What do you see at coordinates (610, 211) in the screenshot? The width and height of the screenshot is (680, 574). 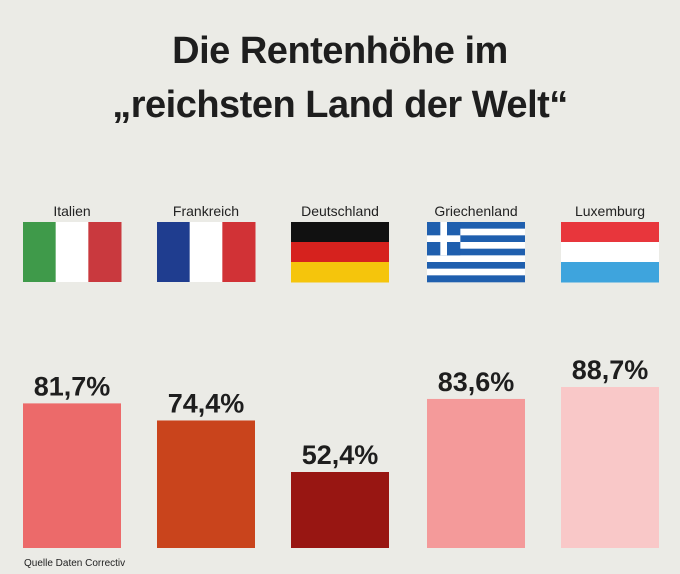 I see `country-label-luxemburg: Luxemburg` at bounding box center [610, 211].